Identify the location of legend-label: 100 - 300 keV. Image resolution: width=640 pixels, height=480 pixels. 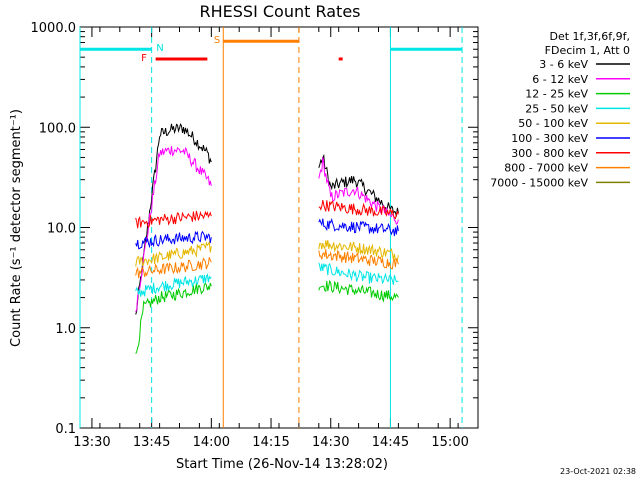
(549, 138).